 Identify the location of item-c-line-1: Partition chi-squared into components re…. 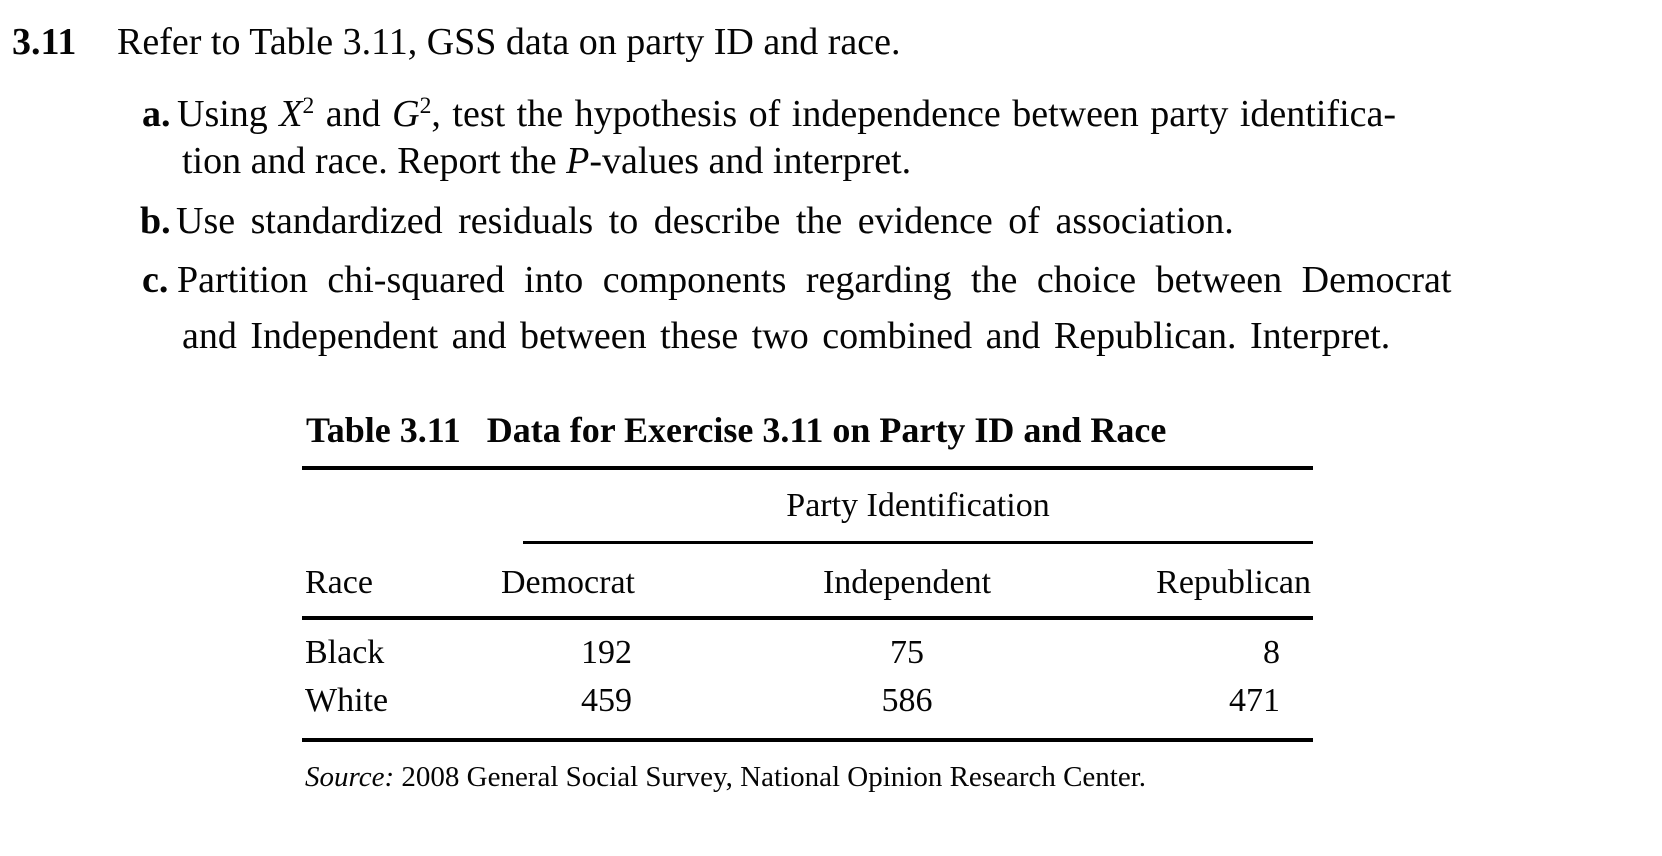
(814, 280).